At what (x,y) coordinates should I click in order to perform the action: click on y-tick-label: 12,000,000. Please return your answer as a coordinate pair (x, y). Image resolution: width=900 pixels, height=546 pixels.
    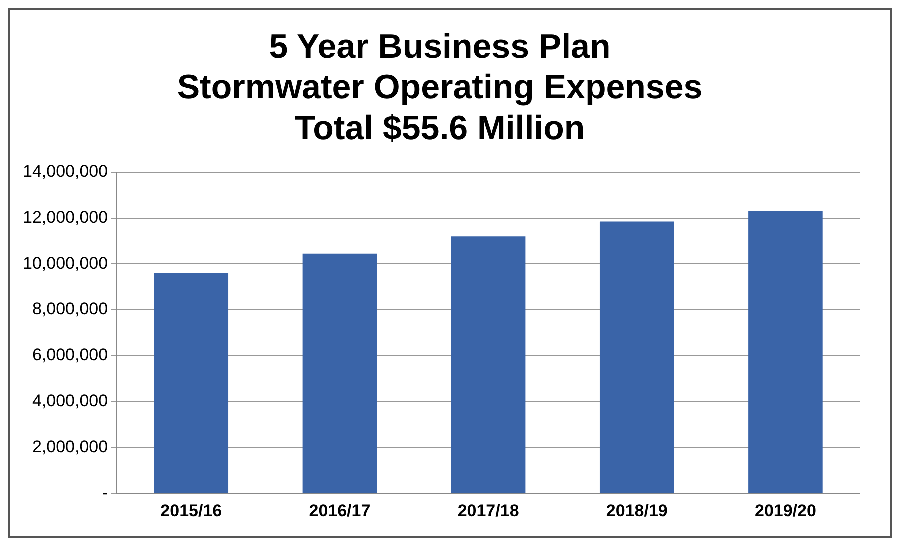
    Looking at the image, I should click on (65, 217).